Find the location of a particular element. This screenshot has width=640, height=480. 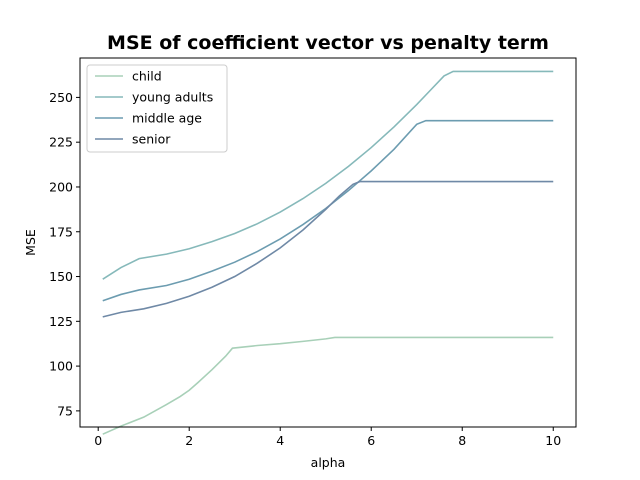

y-tick-label-7: 250 is located at coordinates (61, 97).